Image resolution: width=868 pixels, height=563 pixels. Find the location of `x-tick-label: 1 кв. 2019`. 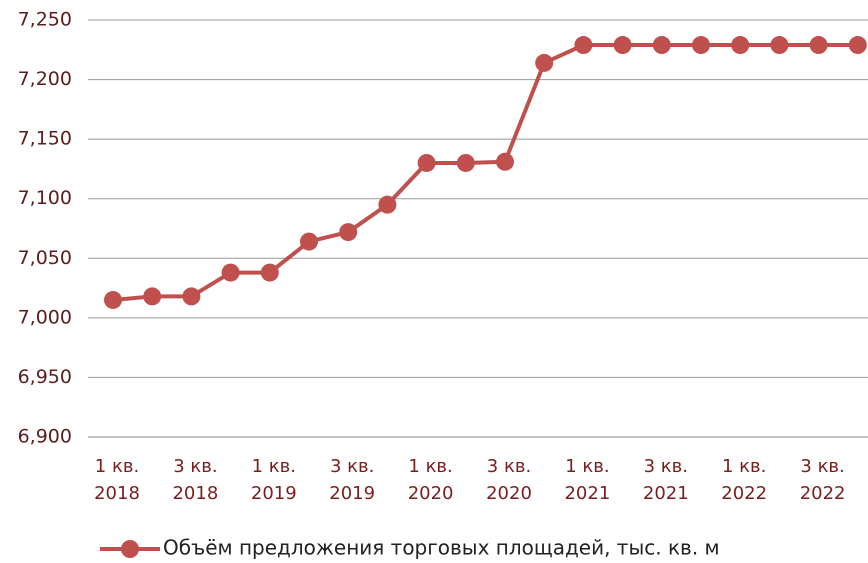

x-tick-label: 1 кв. 2019 is located at coordinates (273, 480).